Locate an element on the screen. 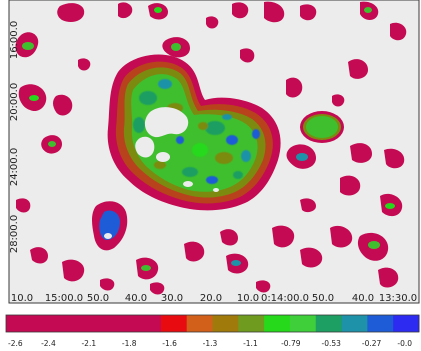 This screenshot has width=421, height=351. colorbar-tick-label: -0.27 is located at coordinates (372, 343).